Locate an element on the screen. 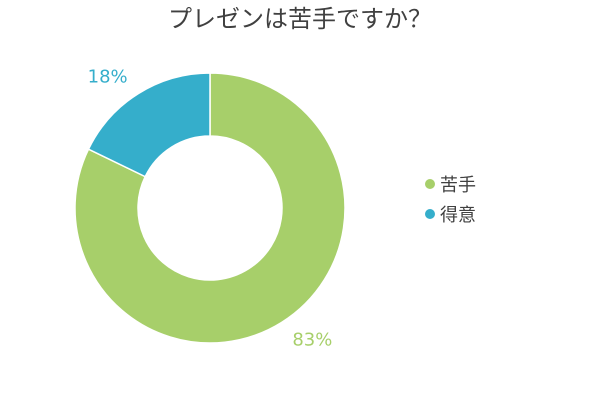  slice-label-1: 18% is located at coordinates (108, 77).